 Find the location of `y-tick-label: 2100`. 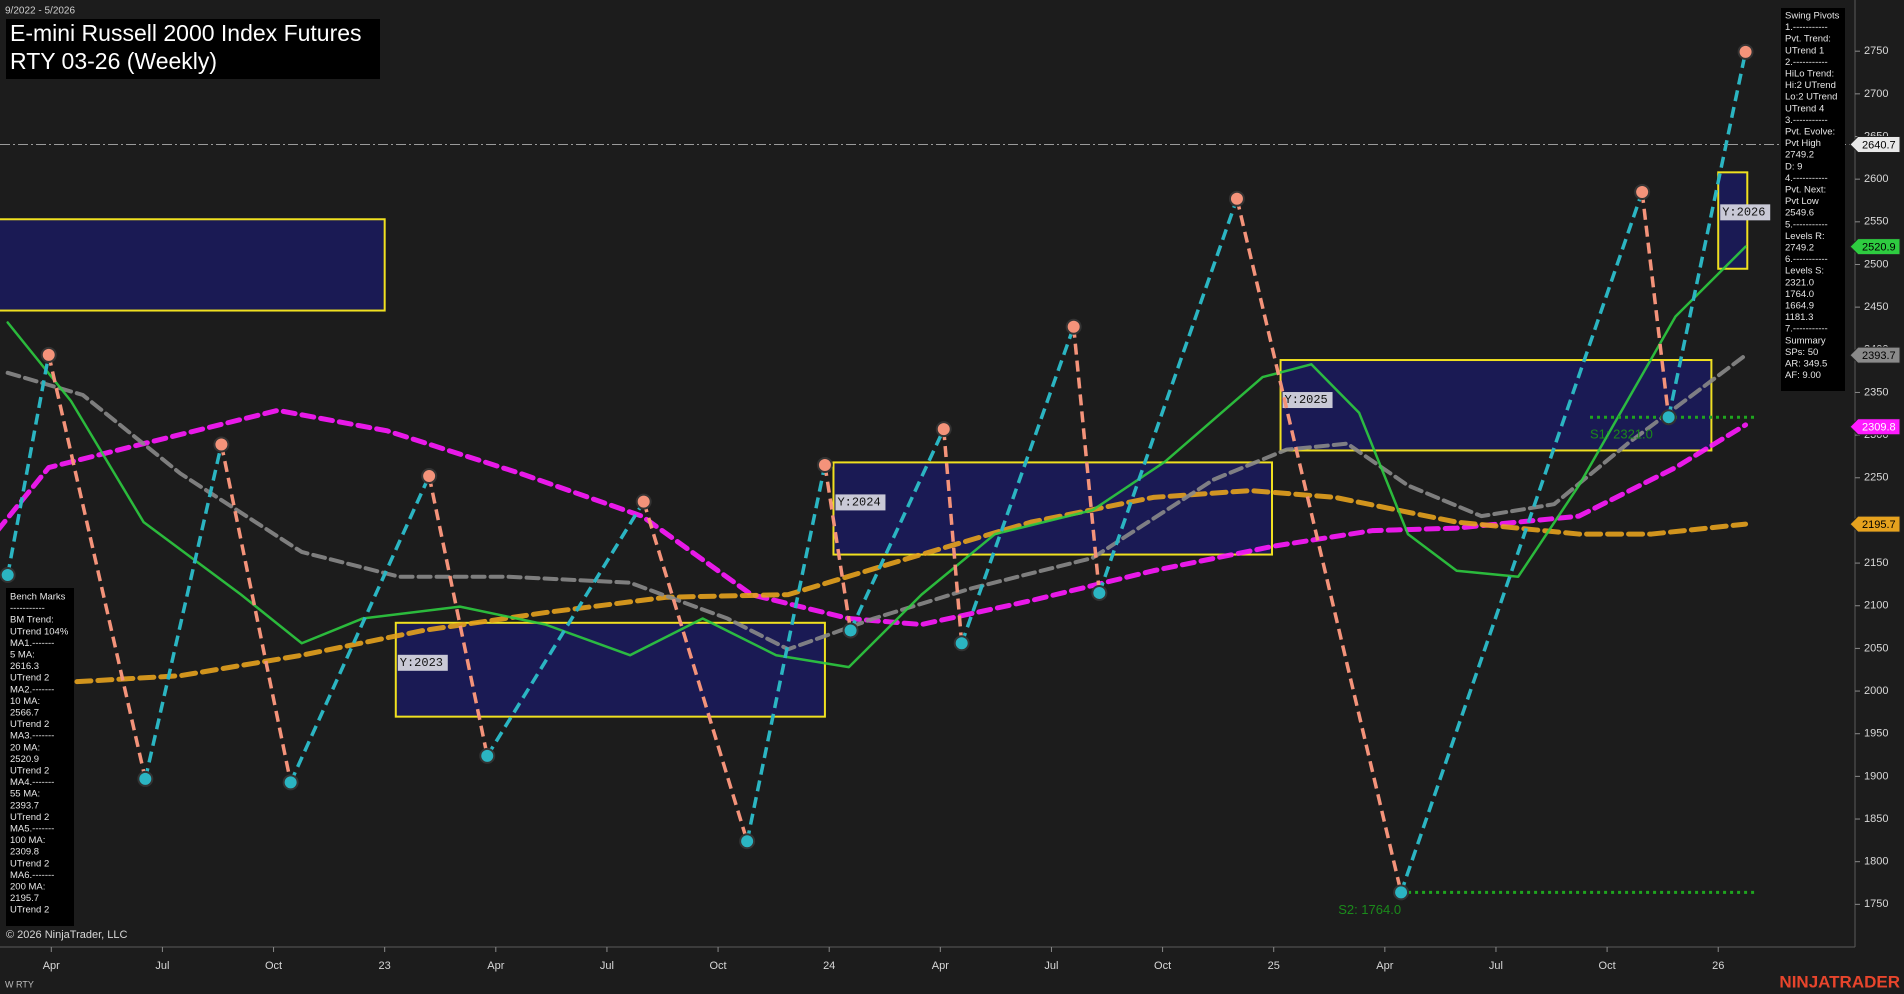

y-tick-label: 2100 is located at coordinates (1876, 606).